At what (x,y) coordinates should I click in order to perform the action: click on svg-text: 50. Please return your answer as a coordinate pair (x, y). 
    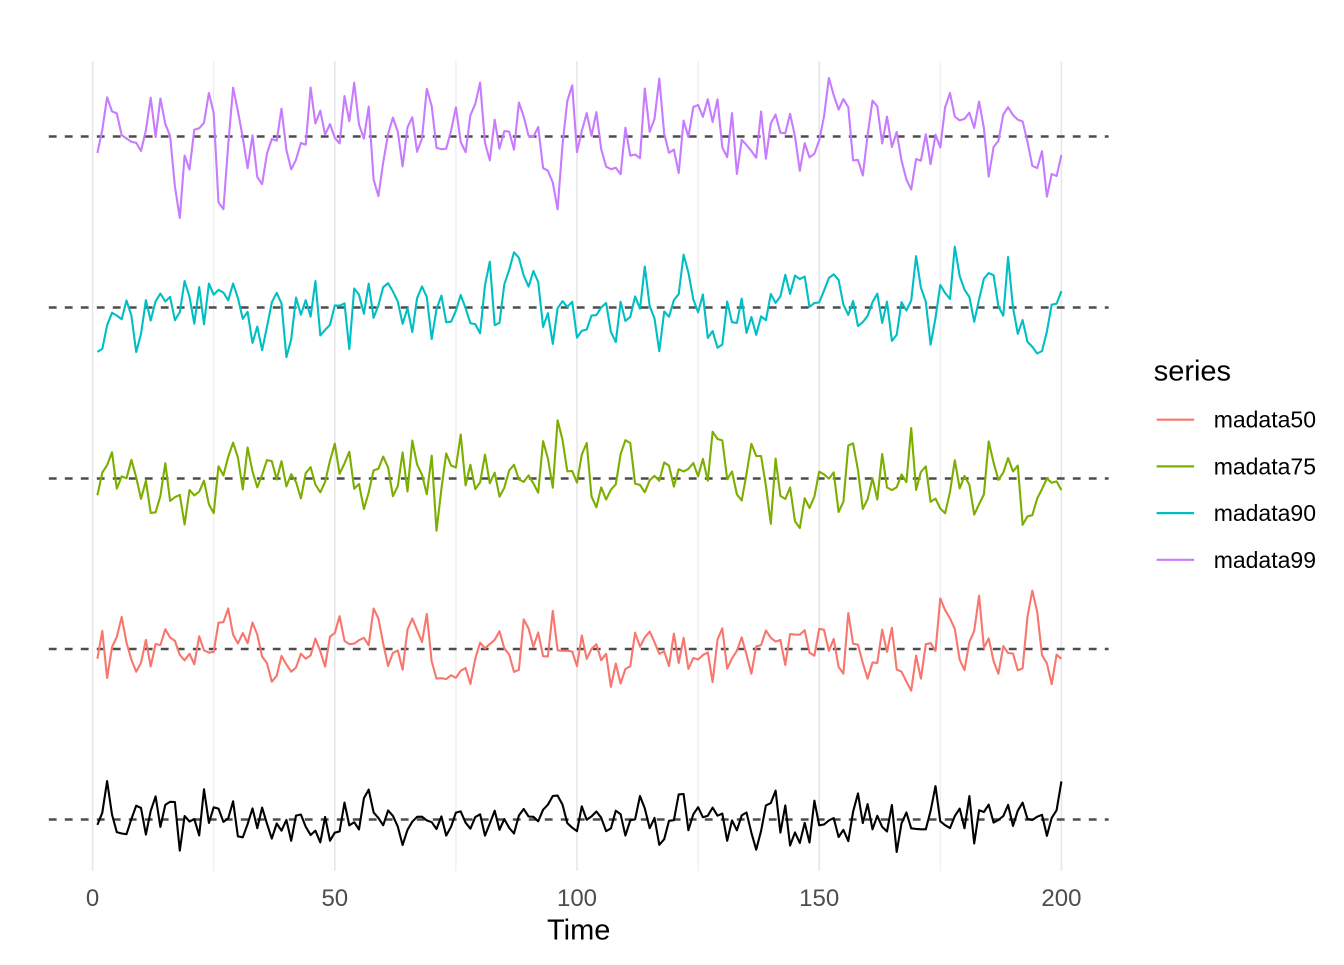
    Looking at the image, I should click on (334, 898).